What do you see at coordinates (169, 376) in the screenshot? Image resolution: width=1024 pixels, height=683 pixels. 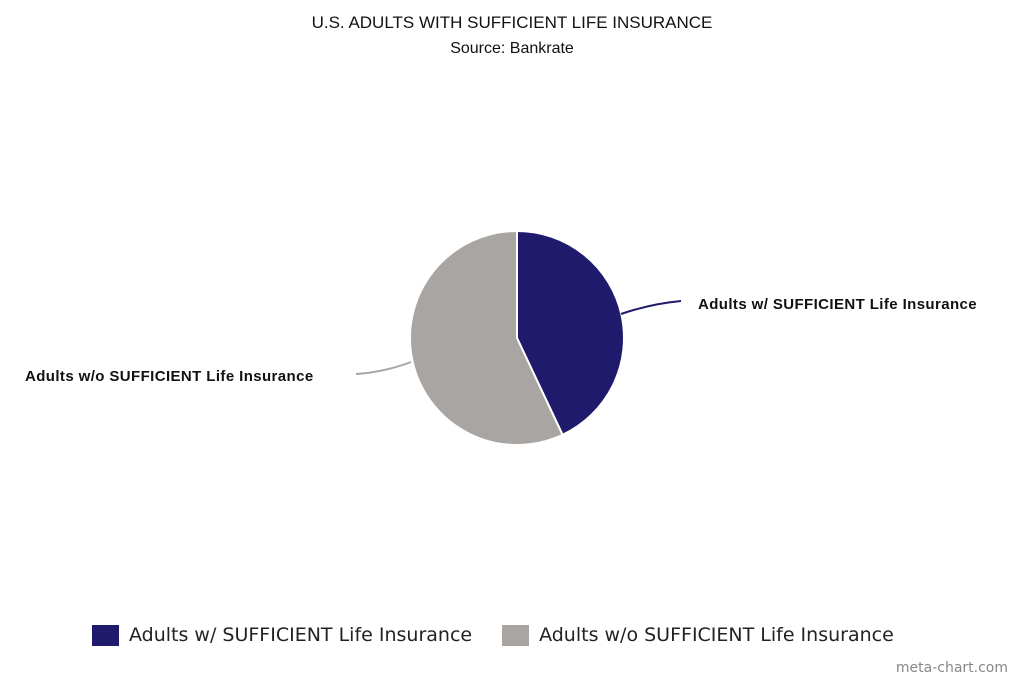 I see `data-label-insufficient: Adults w/o SUFFICIENT Life Insurance` at bounding box center [169, 376].